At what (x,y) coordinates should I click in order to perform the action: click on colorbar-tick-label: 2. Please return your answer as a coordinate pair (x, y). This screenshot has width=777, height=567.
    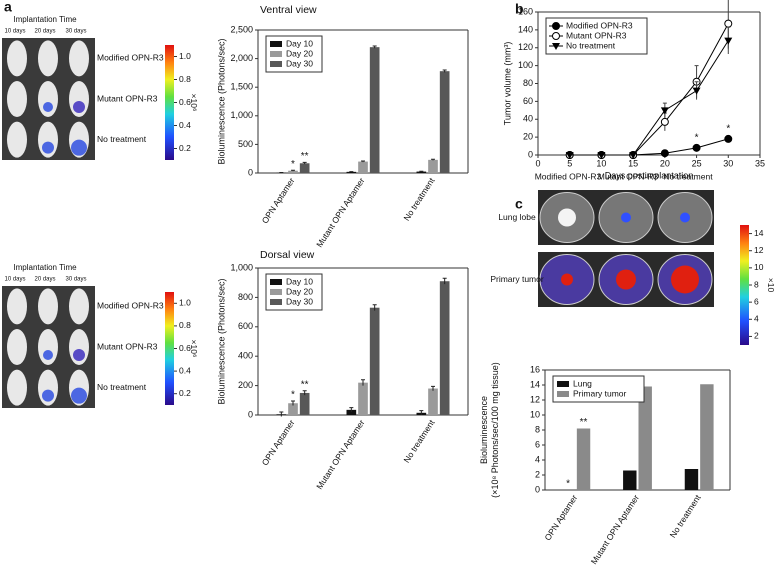
    Looking at the image, I should click on (756, 336).